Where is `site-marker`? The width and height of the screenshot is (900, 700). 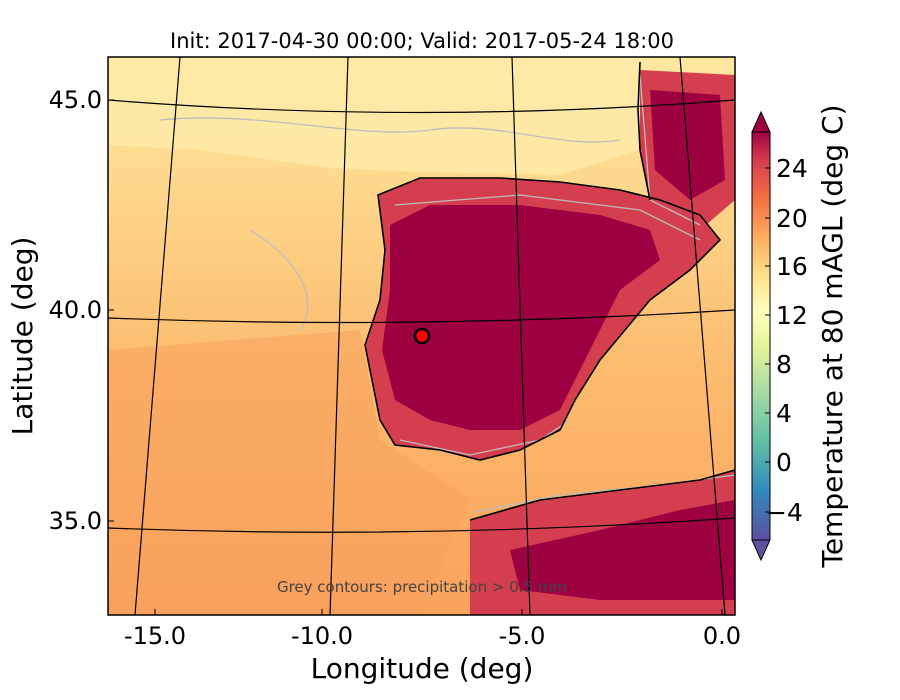 site-marker is located at coordinates (422, 336).